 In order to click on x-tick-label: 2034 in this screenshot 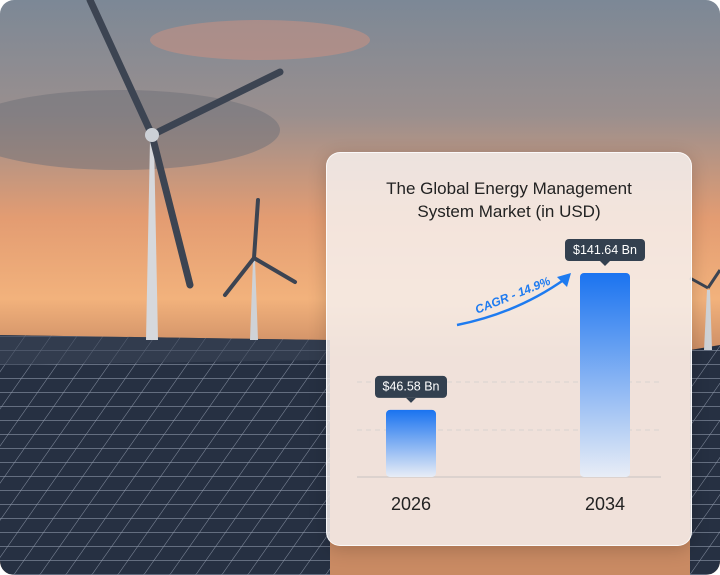, I will do `click(605, 504)`.